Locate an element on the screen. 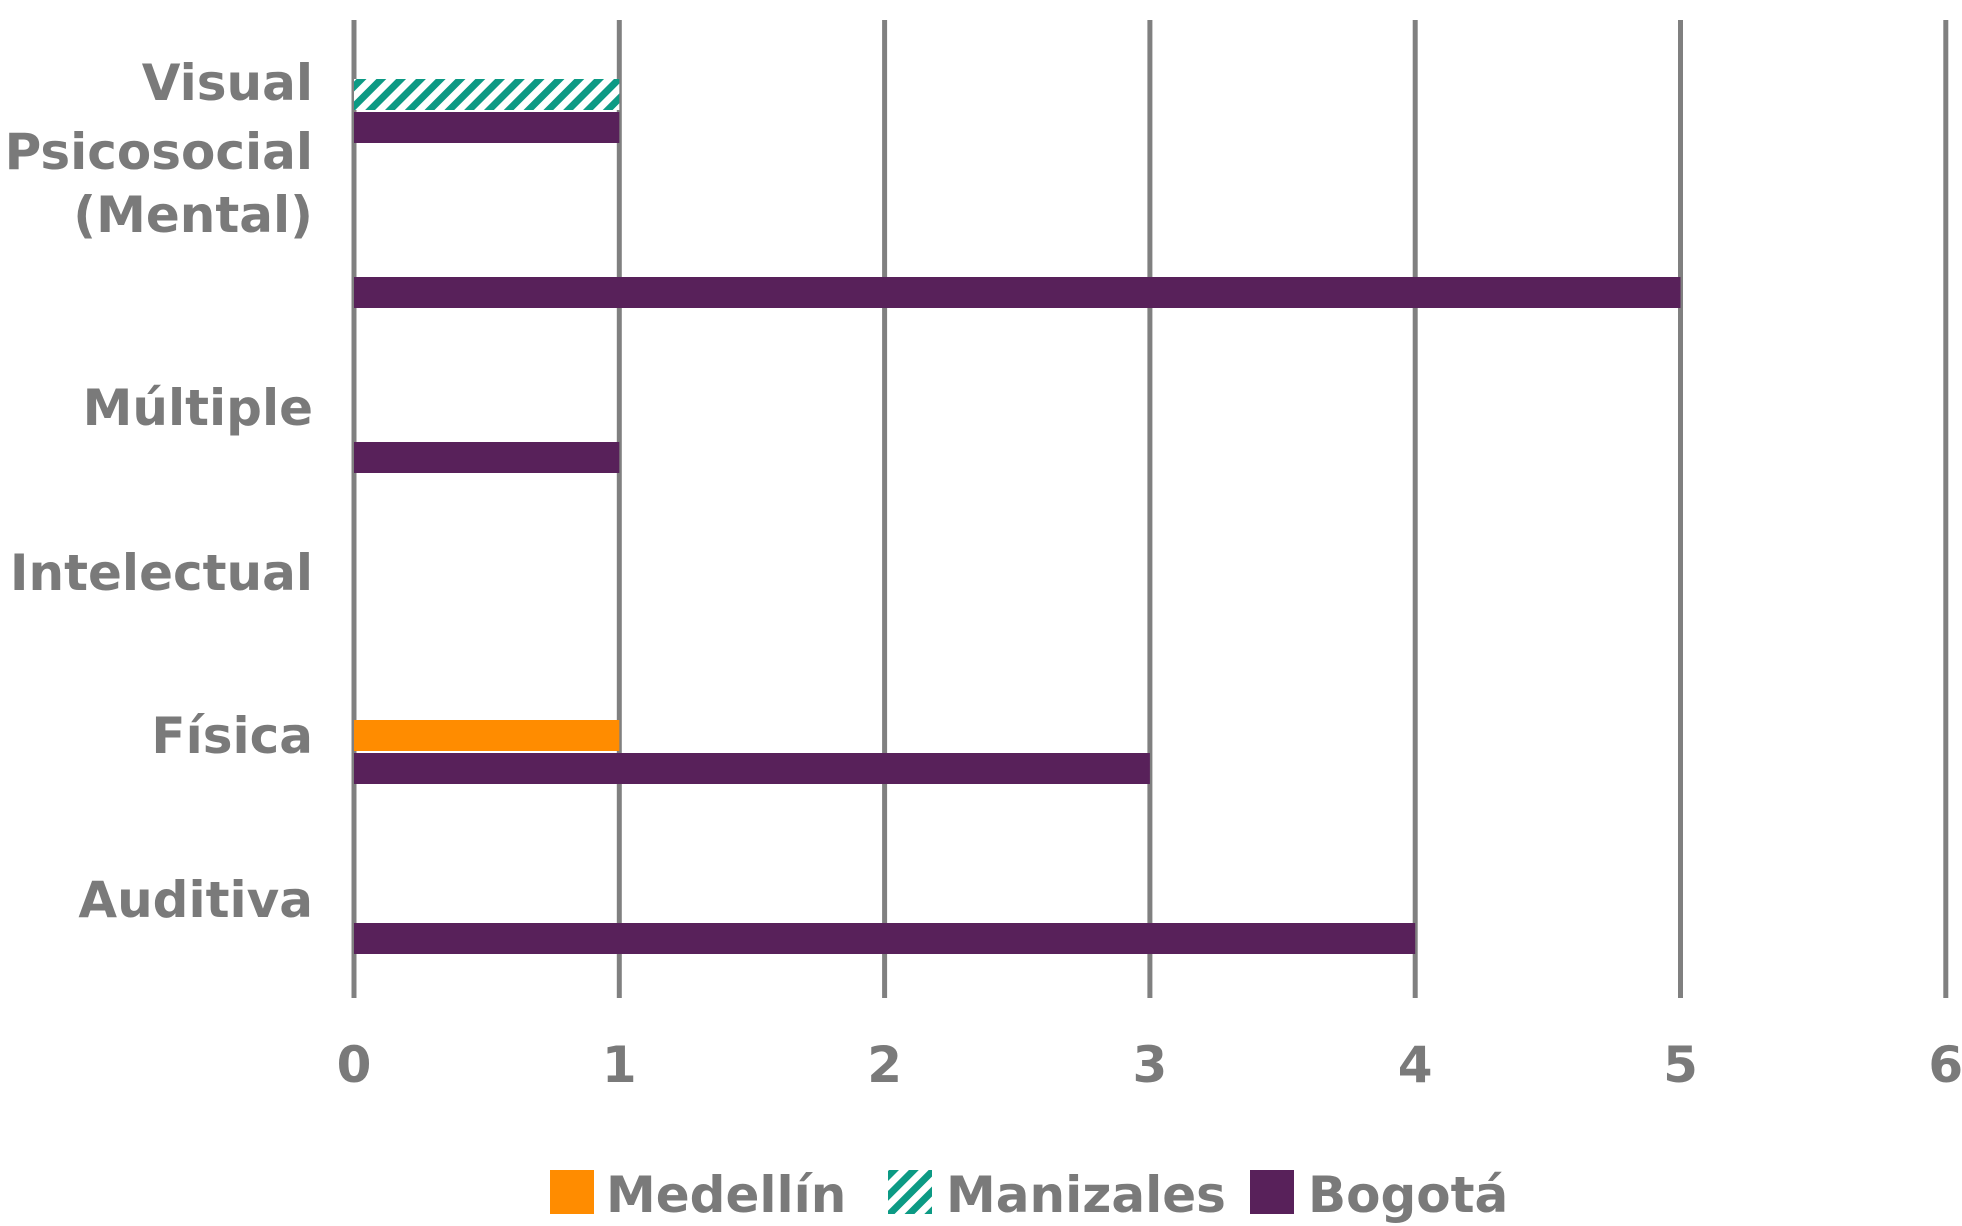  legend-label-bogota: Bogotá is located at coordinates (1408, 1195).